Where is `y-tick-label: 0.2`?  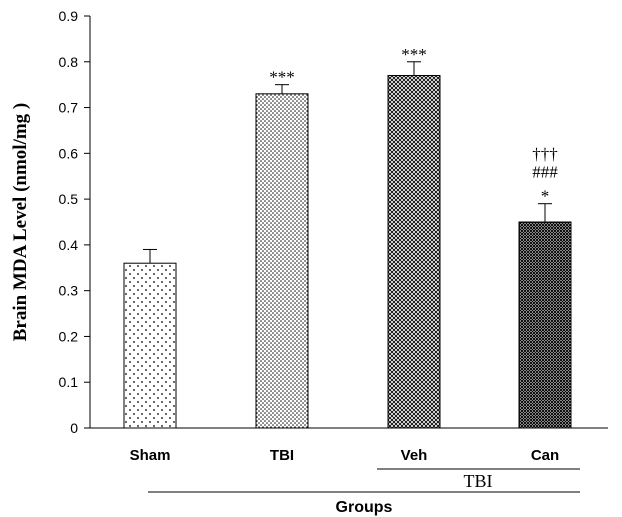
y-tick-label: 0.2 is located at coordinates (69, 336).